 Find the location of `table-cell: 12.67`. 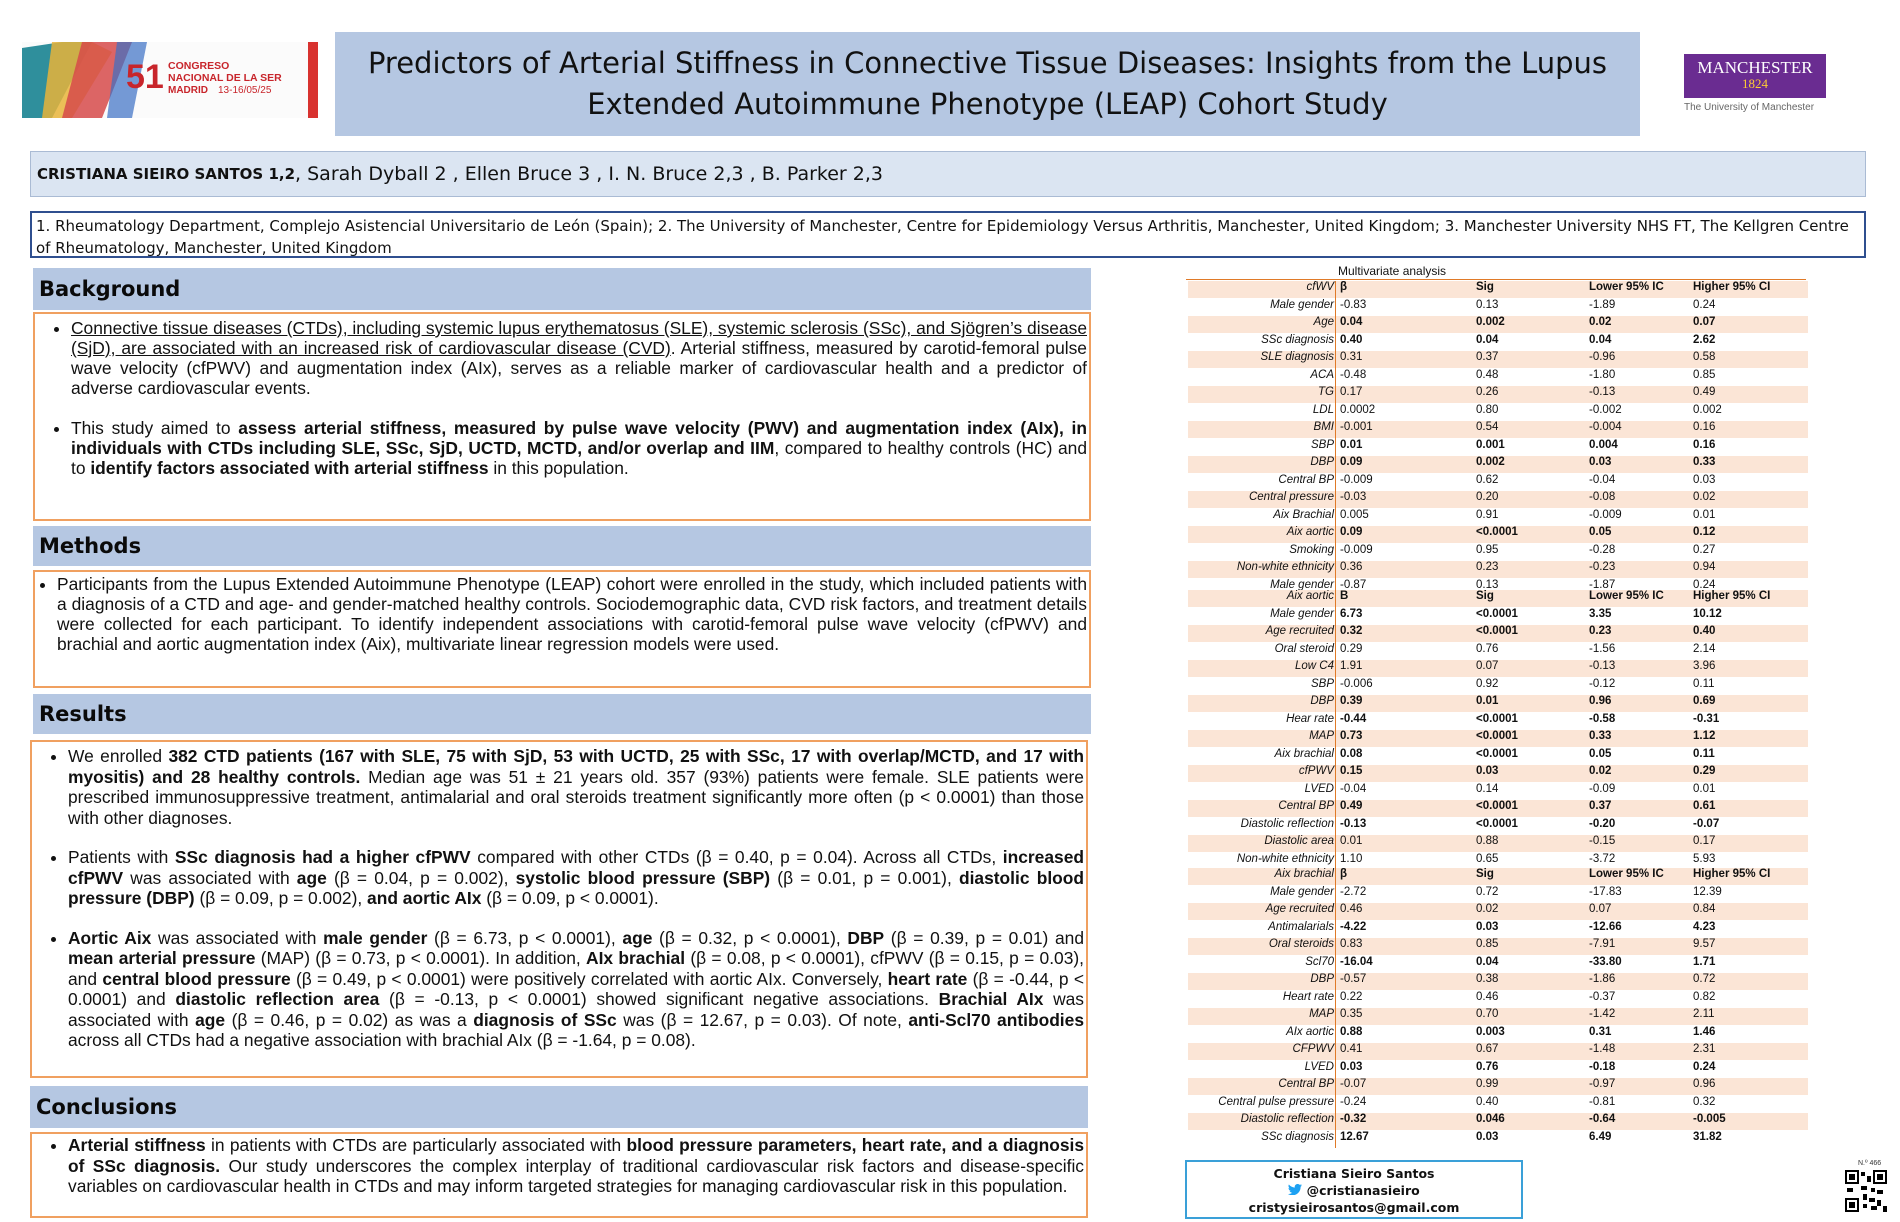

table-cell: 12.67 is located at coordinates (1354, 1136).